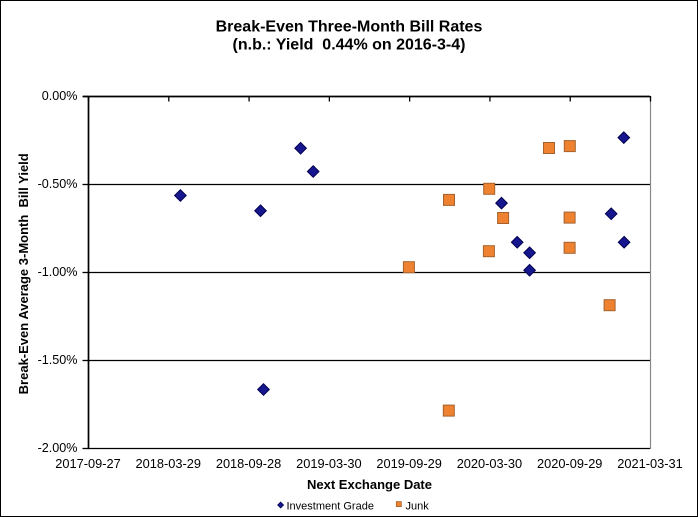 The image size is (698, 517). Describe the element at coordinates (87, 463) in the screenshot. I see `svg-text: 2017-09-27` at that location.